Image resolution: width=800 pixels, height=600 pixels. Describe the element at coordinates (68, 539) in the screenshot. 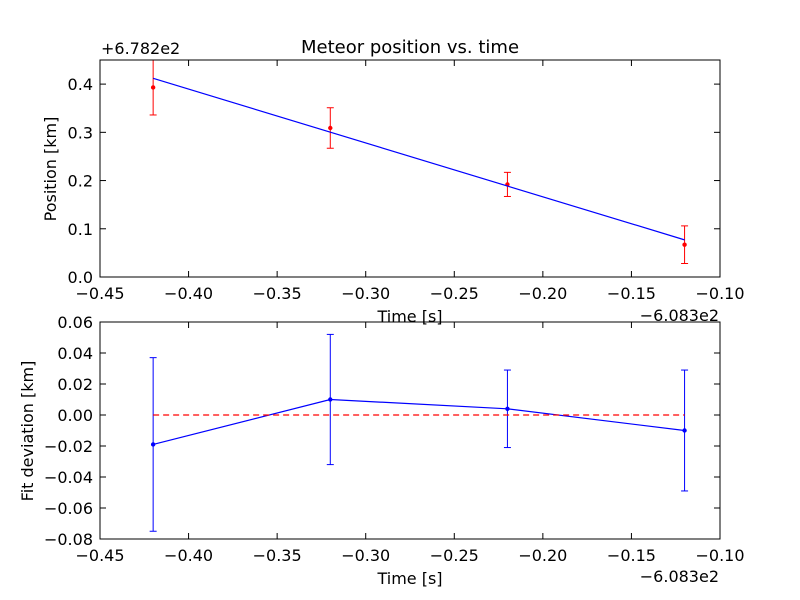

I see `y-tick-label: −0.08` at that location.